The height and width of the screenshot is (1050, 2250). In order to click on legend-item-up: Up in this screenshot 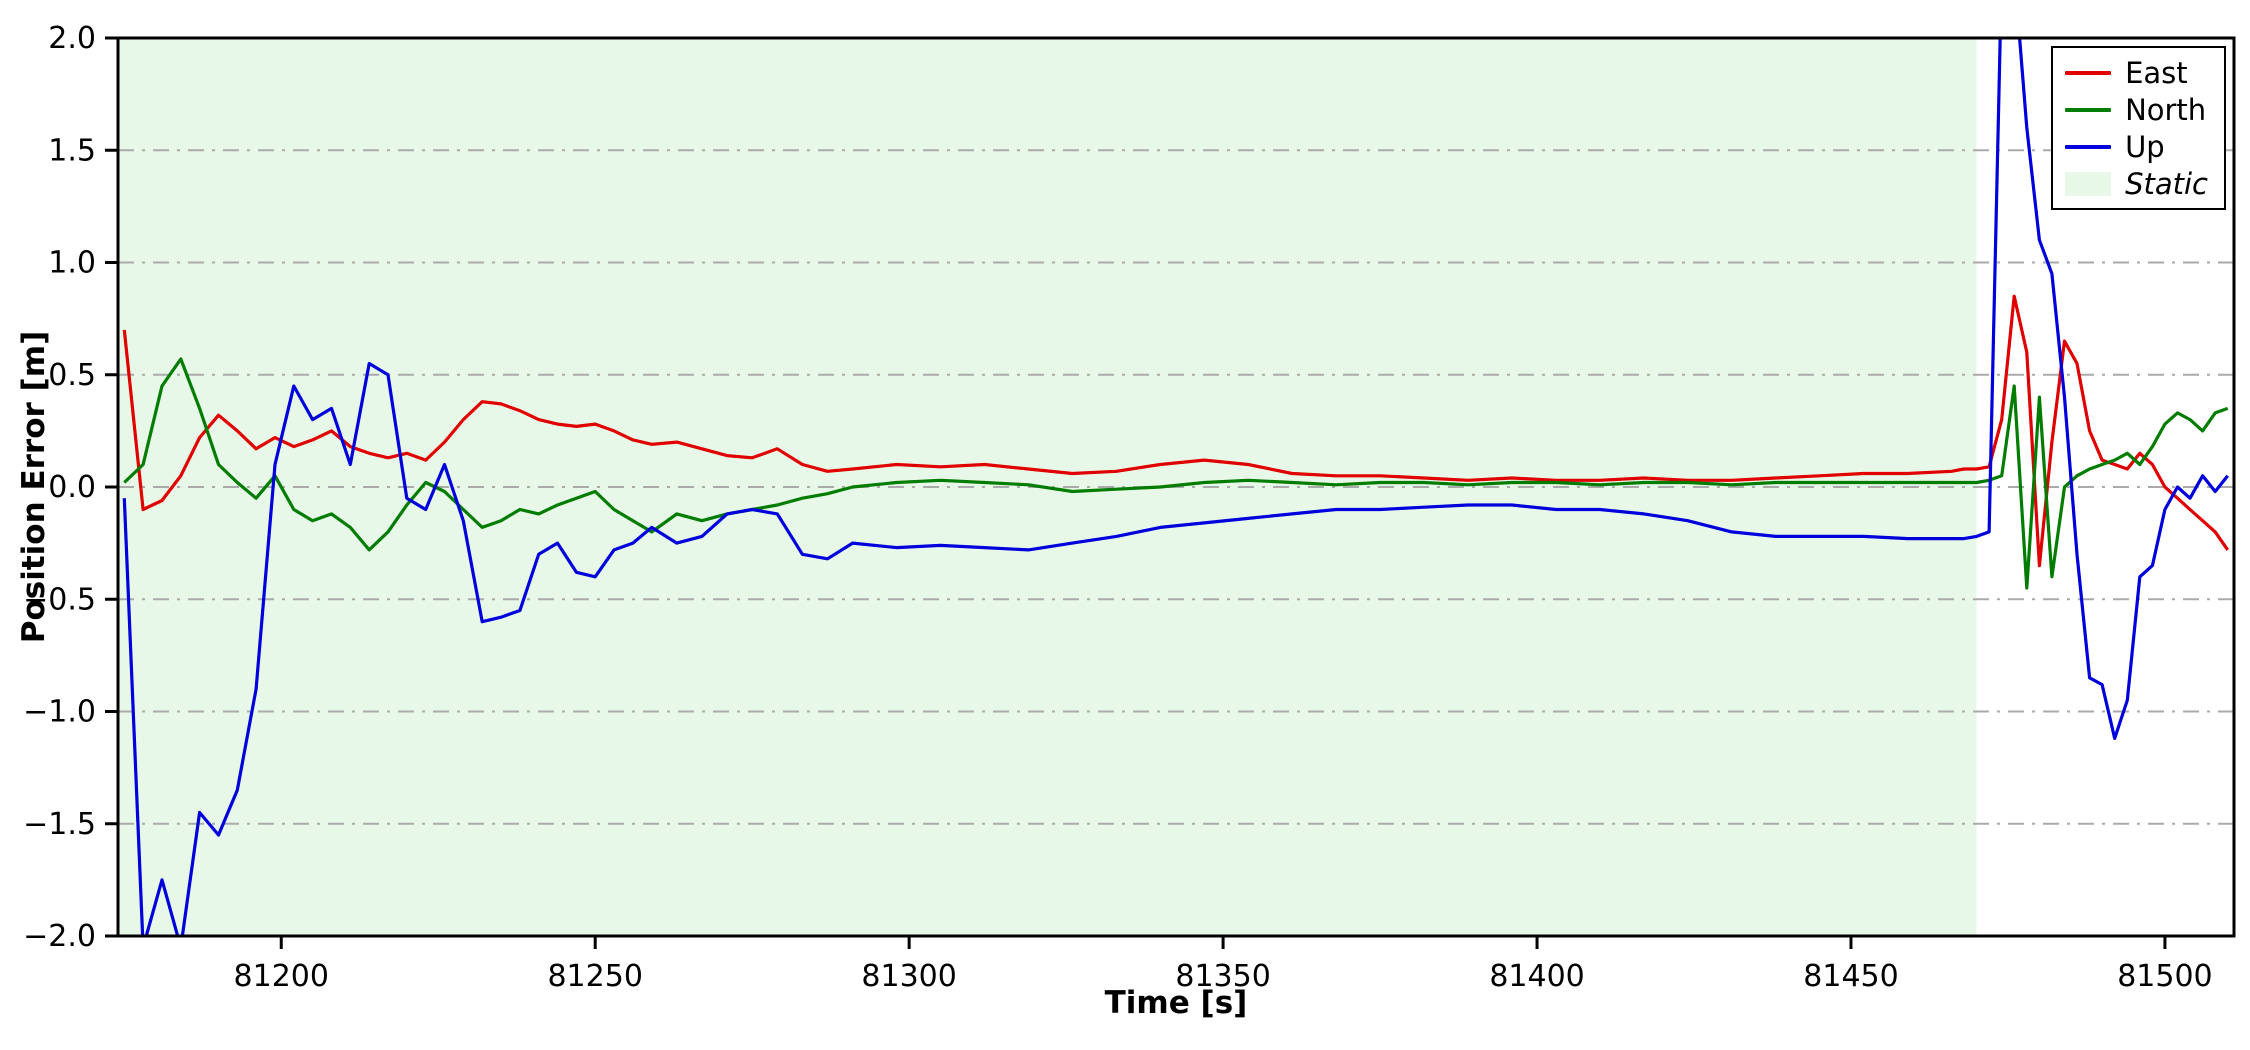, I will do `click(2136, 146)`.